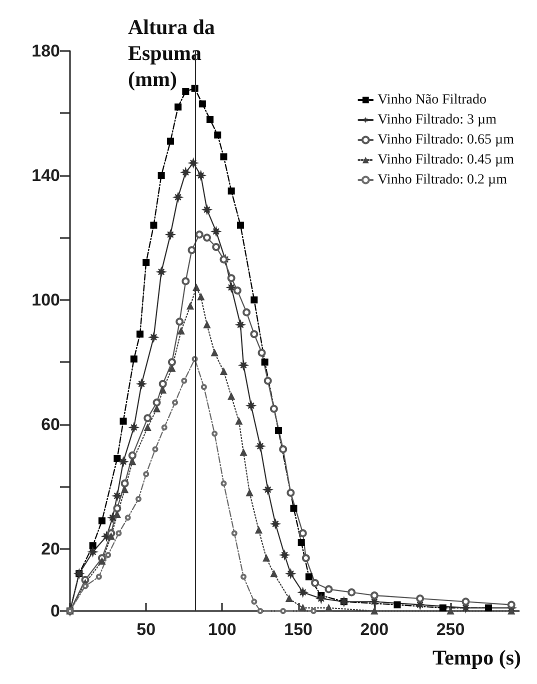  Describe the element at coordinates (437, 120) in the screenshot. I see `legend-label: Vinho Filtrado: 3 µm` at that location.